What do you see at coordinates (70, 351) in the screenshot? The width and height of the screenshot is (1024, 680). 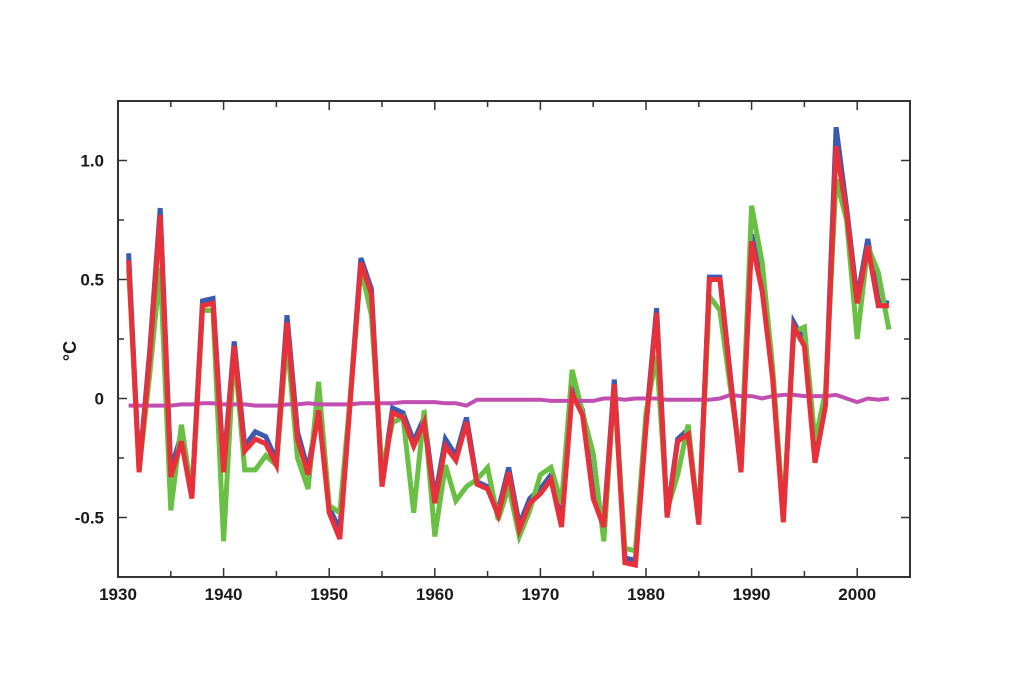 I see `y-axis-title: °C` at bounding box center [70, 351].